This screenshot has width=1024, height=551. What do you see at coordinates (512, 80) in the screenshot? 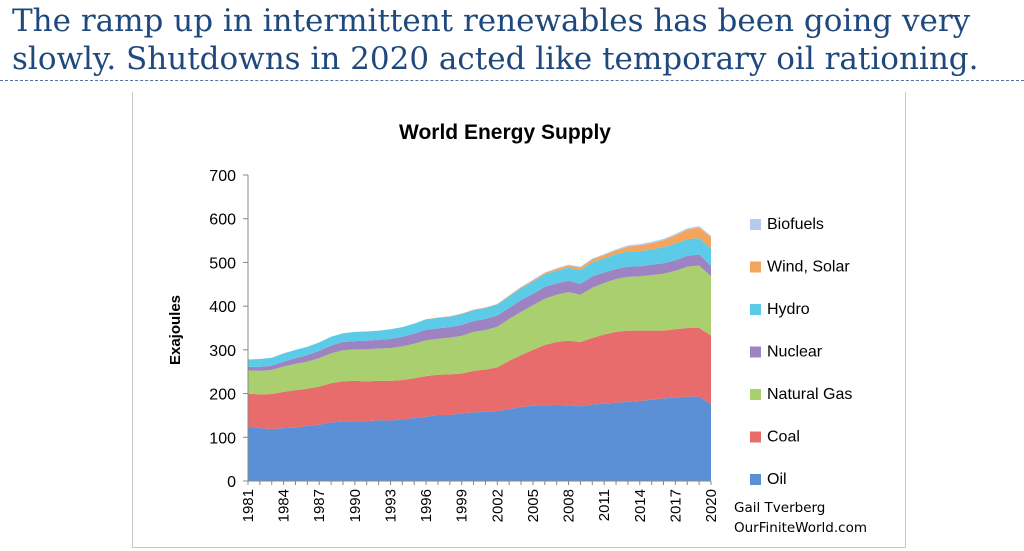
I see `dashed-divider` at bounding box center [512, 80].